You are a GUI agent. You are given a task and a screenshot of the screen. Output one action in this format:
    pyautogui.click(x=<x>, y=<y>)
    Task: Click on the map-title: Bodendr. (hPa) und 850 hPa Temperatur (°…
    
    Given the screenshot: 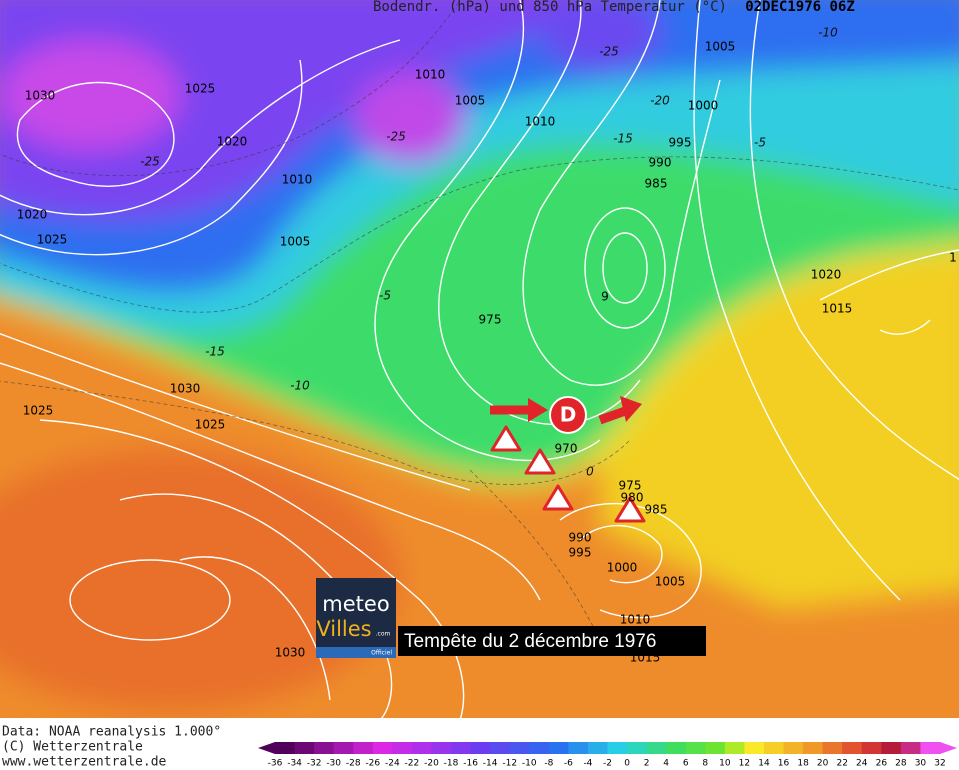 What is the action you would take?
    pyautogui.click(x=550, y=7)
    